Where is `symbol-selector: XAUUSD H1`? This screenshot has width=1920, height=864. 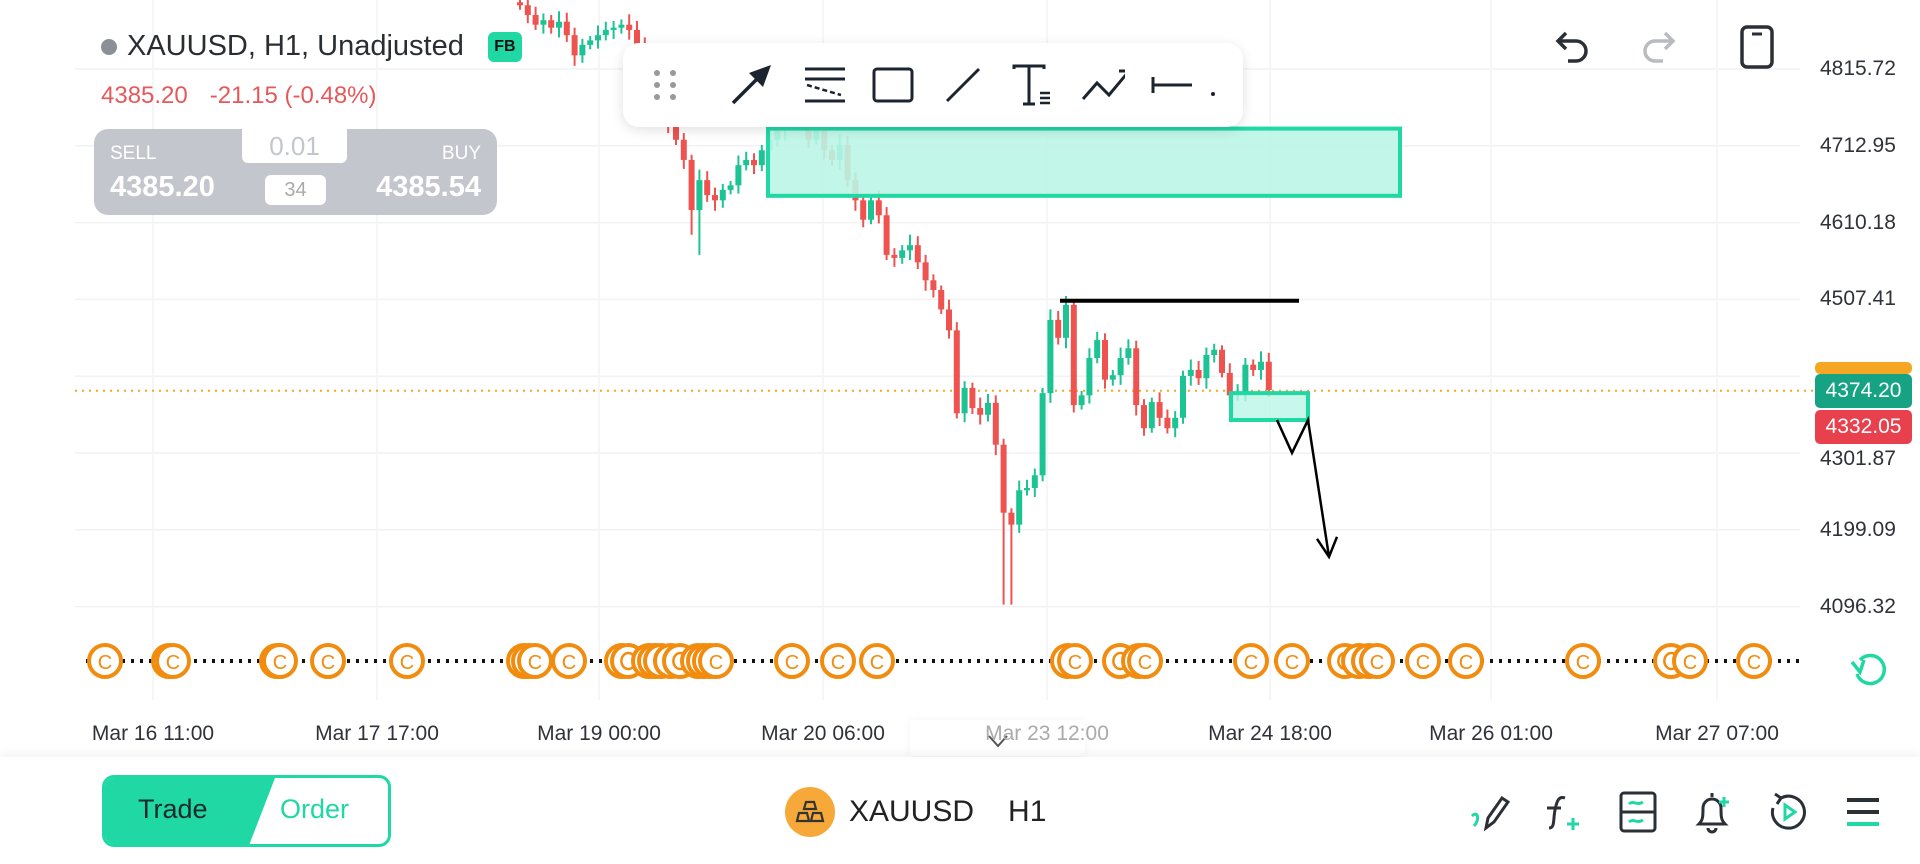 symbol-selector: XAUUSD H1 is located at coordinates (915, 812).